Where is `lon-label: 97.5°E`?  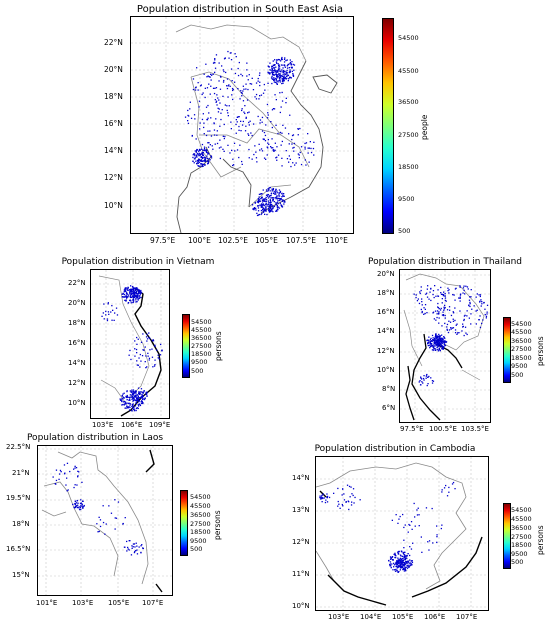
lon-label: 97.5°E is located at coordinates (412, 429).